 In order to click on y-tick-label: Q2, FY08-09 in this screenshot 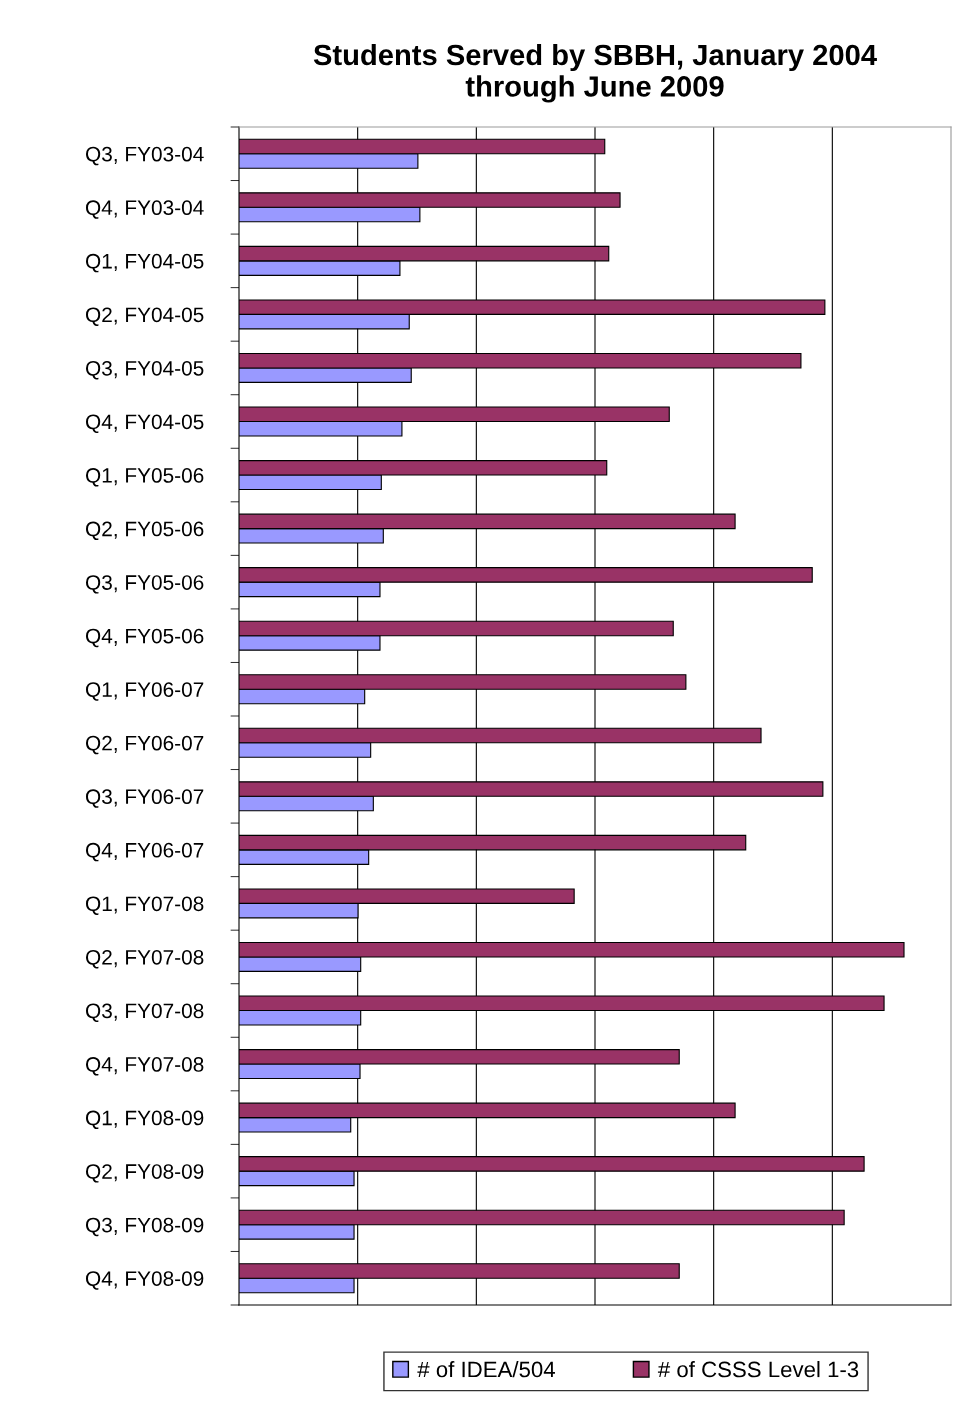, I will do `click(145, 1173)`.